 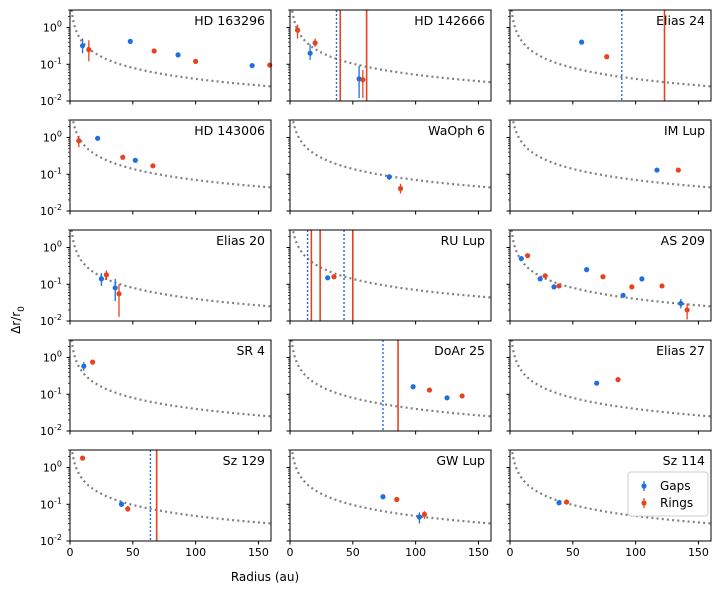 What do you see at coordinates (388, 552) in the screenshot?
I see `x-axis-labels: 0 50 100 150 0 50 100 150 0 50 100 150` at bounding box center [388, 552].